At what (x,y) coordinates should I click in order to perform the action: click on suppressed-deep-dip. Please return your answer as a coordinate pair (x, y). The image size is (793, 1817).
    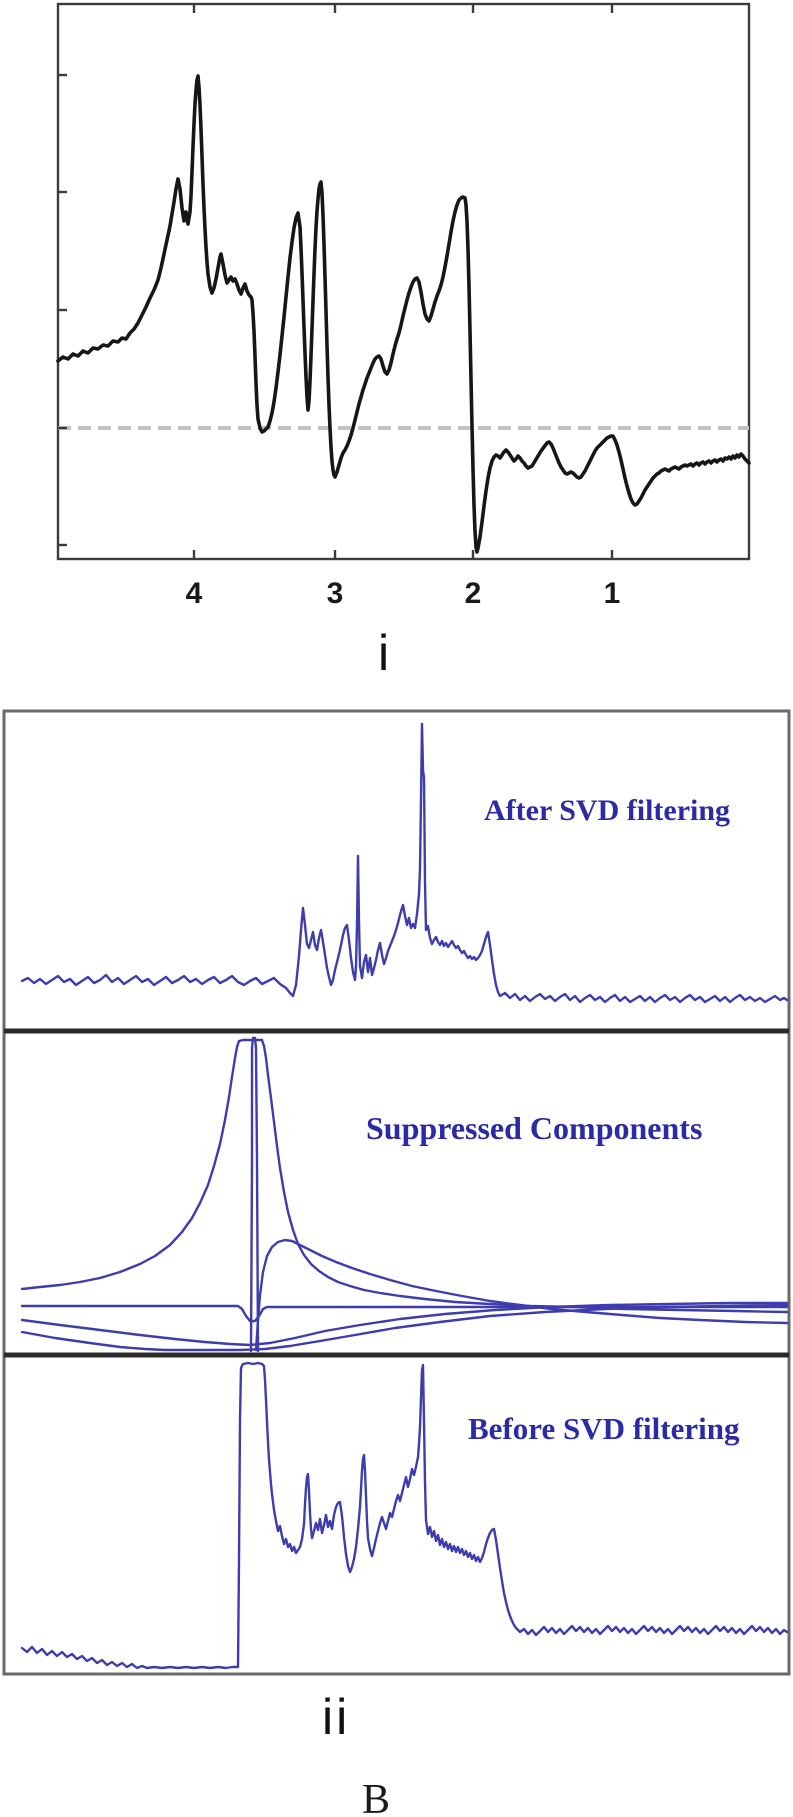
    Looking at the image, I should click on (404, 1327).